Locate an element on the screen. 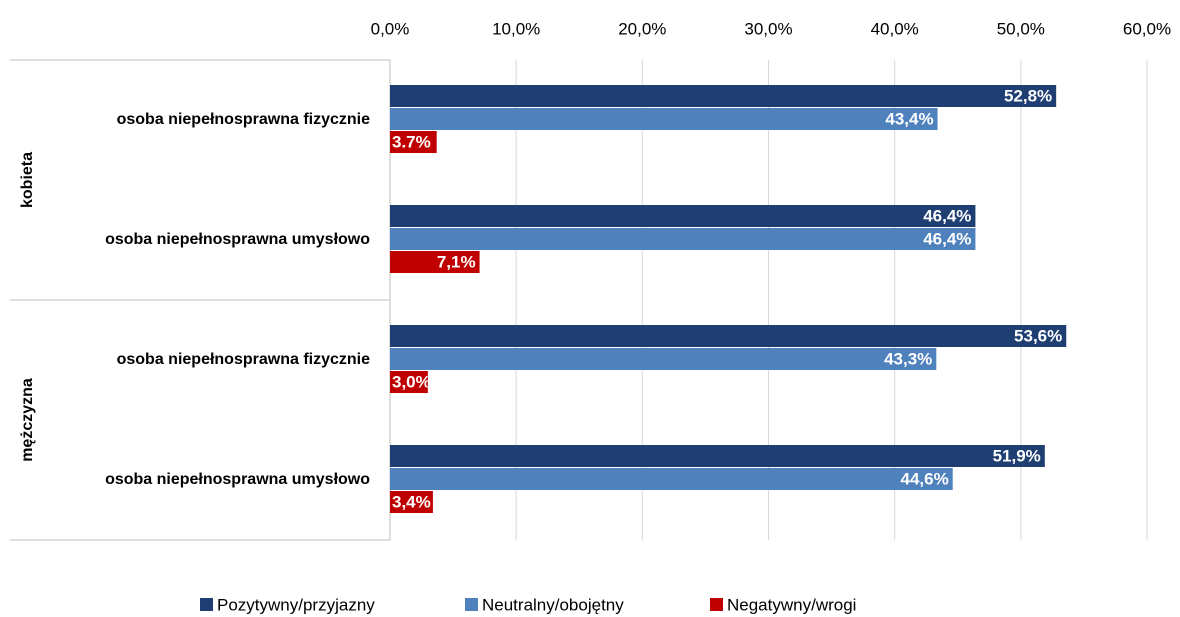 The width and height of the screenshot is (1180, 617). x-tick-label: 10,0% is located at coordinates (516, 28).